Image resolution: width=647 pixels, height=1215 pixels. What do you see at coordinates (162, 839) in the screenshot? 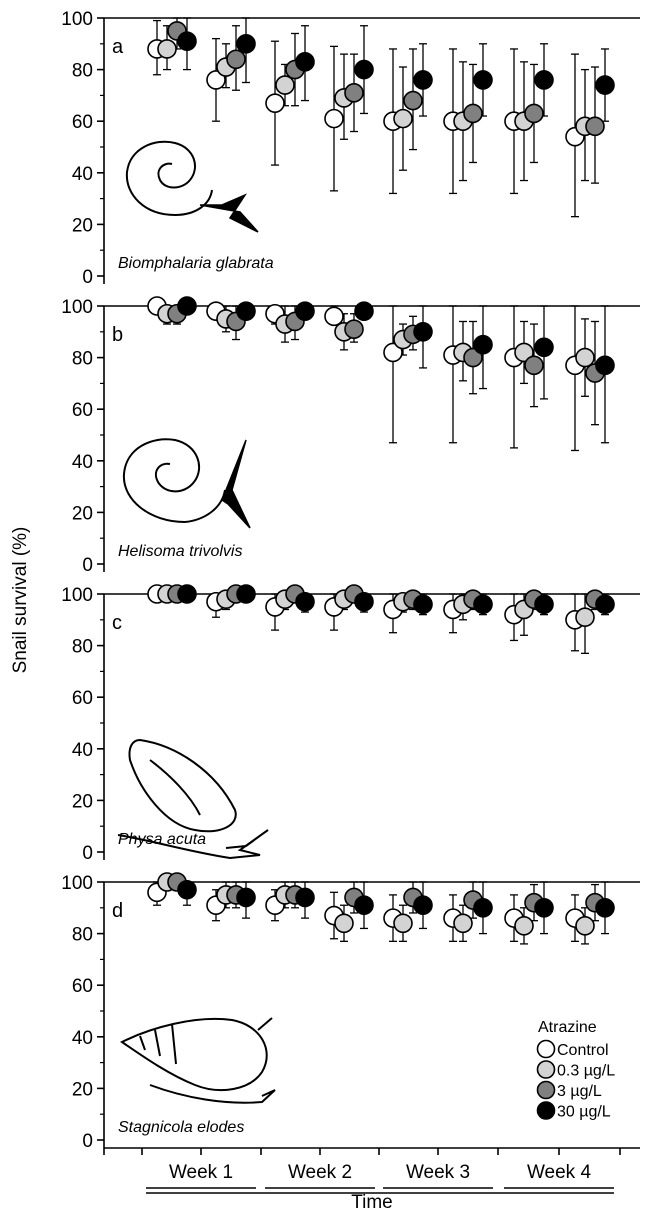
I see `species-label: Physa acuta` at bounding box center [162, 839].